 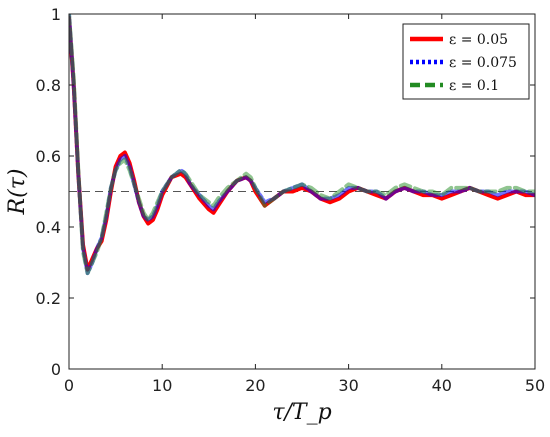 What do you see at coordinates (442, 385) in the screenshot?
I see `x-tick-label: 40` at bounding box center [442, 385].